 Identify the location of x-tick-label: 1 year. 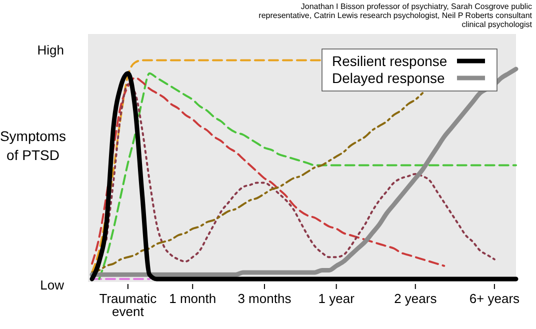
(337, 298).